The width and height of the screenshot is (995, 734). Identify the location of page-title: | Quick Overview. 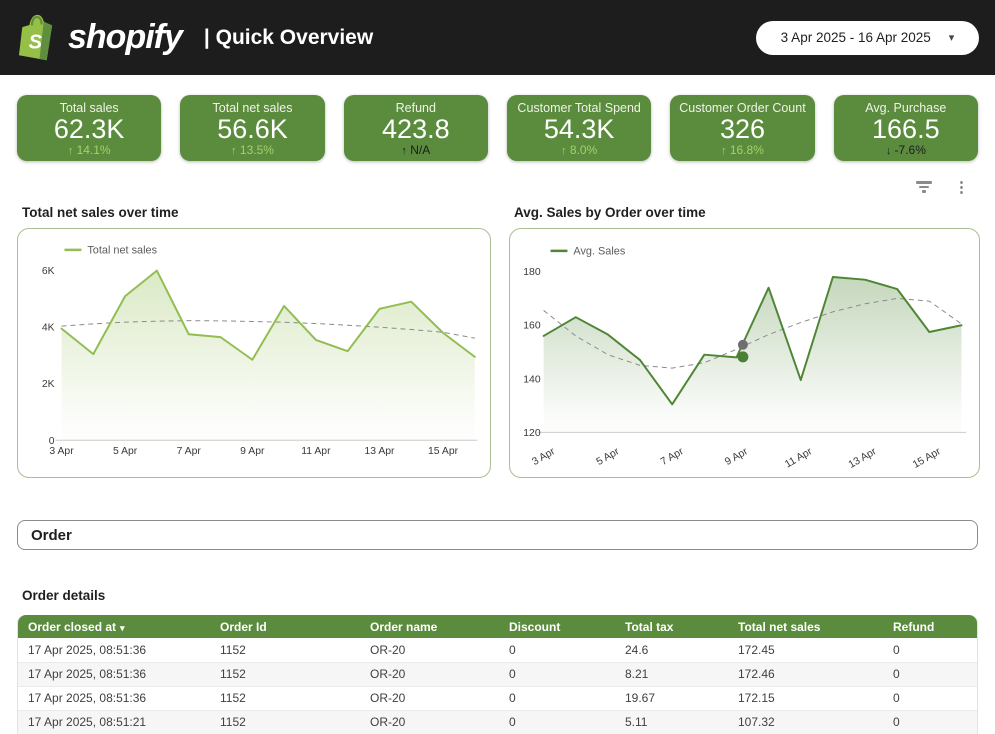
(288, 37).